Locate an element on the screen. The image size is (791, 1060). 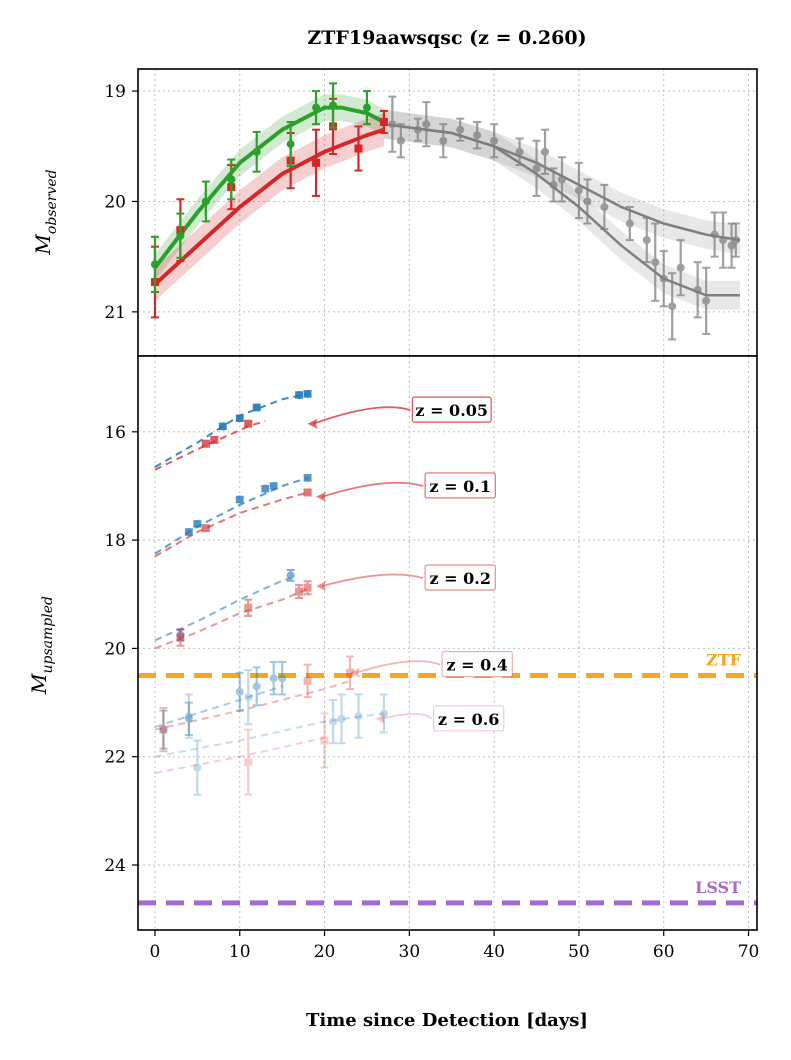
bottom-y-tick-label: 16 is located at coordinates (115, 433).